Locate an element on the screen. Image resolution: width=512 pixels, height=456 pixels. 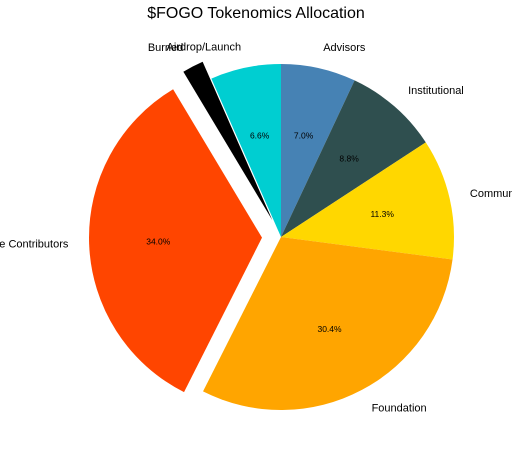
pct-label-airdrop-launch: 6.6% is located at coordinates (260, 135).